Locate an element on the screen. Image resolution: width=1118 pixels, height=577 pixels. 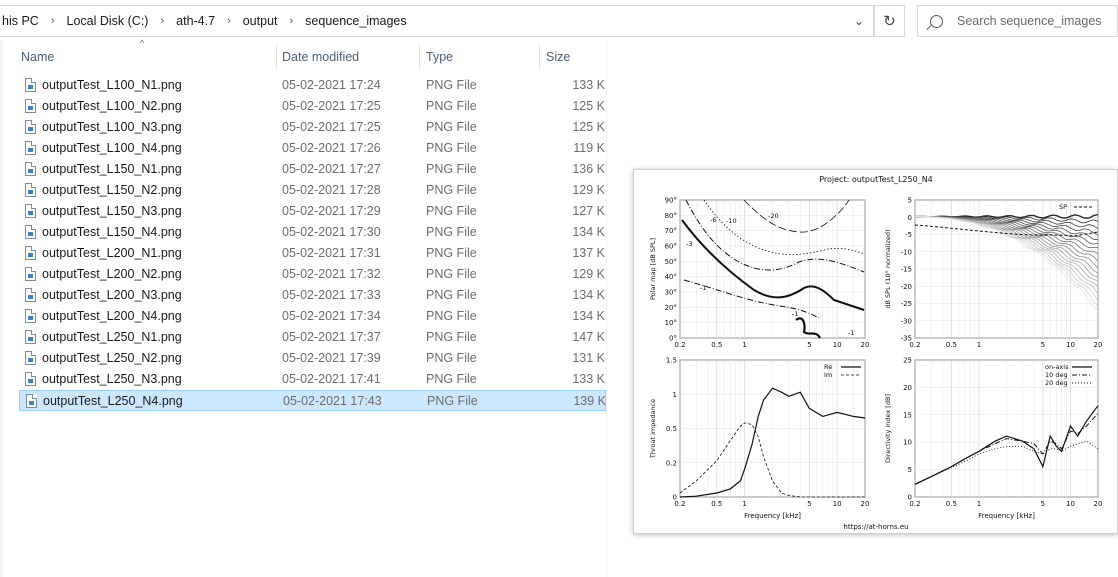
preview-title: Project: outputTest_L250_N4 is located at coordinates (876, 179).